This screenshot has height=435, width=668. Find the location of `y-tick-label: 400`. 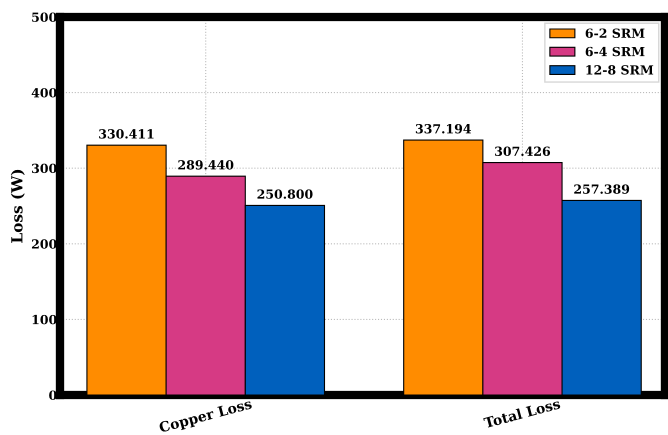

y-tick-label: 400 is located at coordinates (44, 93).